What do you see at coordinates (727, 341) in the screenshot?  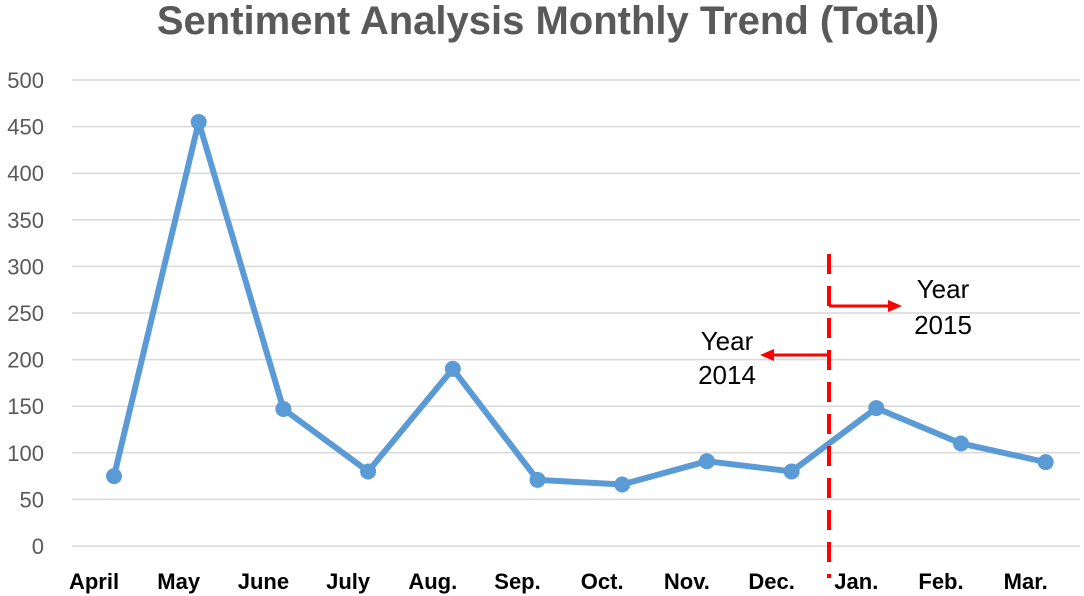 I see `annotation-2014-line1: Year` at bounding box center [727, 341].